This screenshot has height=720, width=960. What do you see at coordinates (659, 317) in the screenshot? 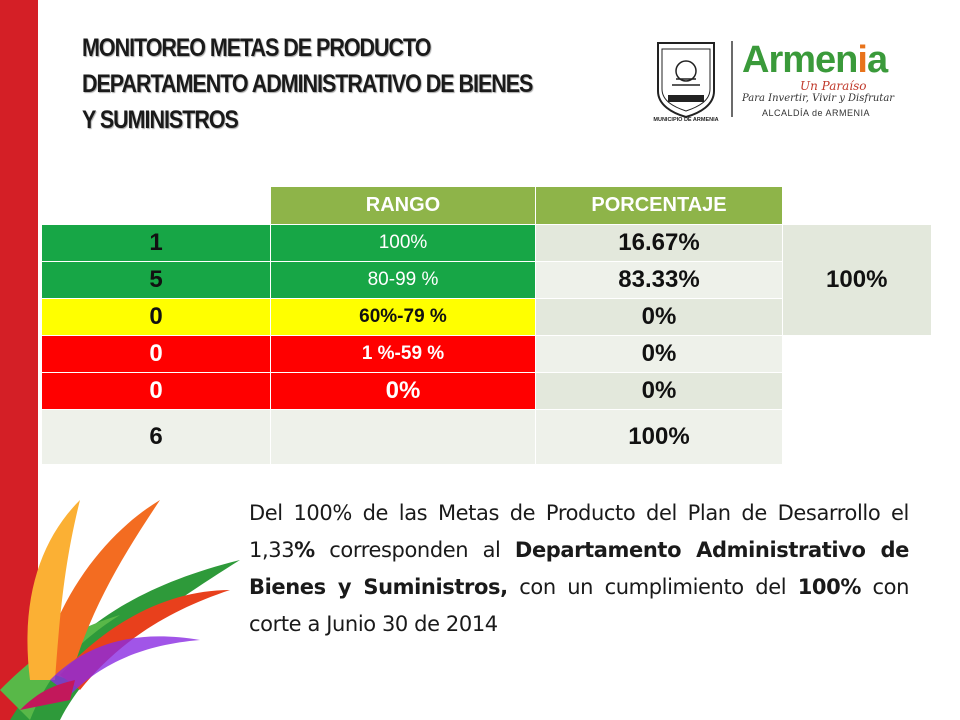
I see `row-3-porcentaje: 0%` at bounding box center [659, 317].